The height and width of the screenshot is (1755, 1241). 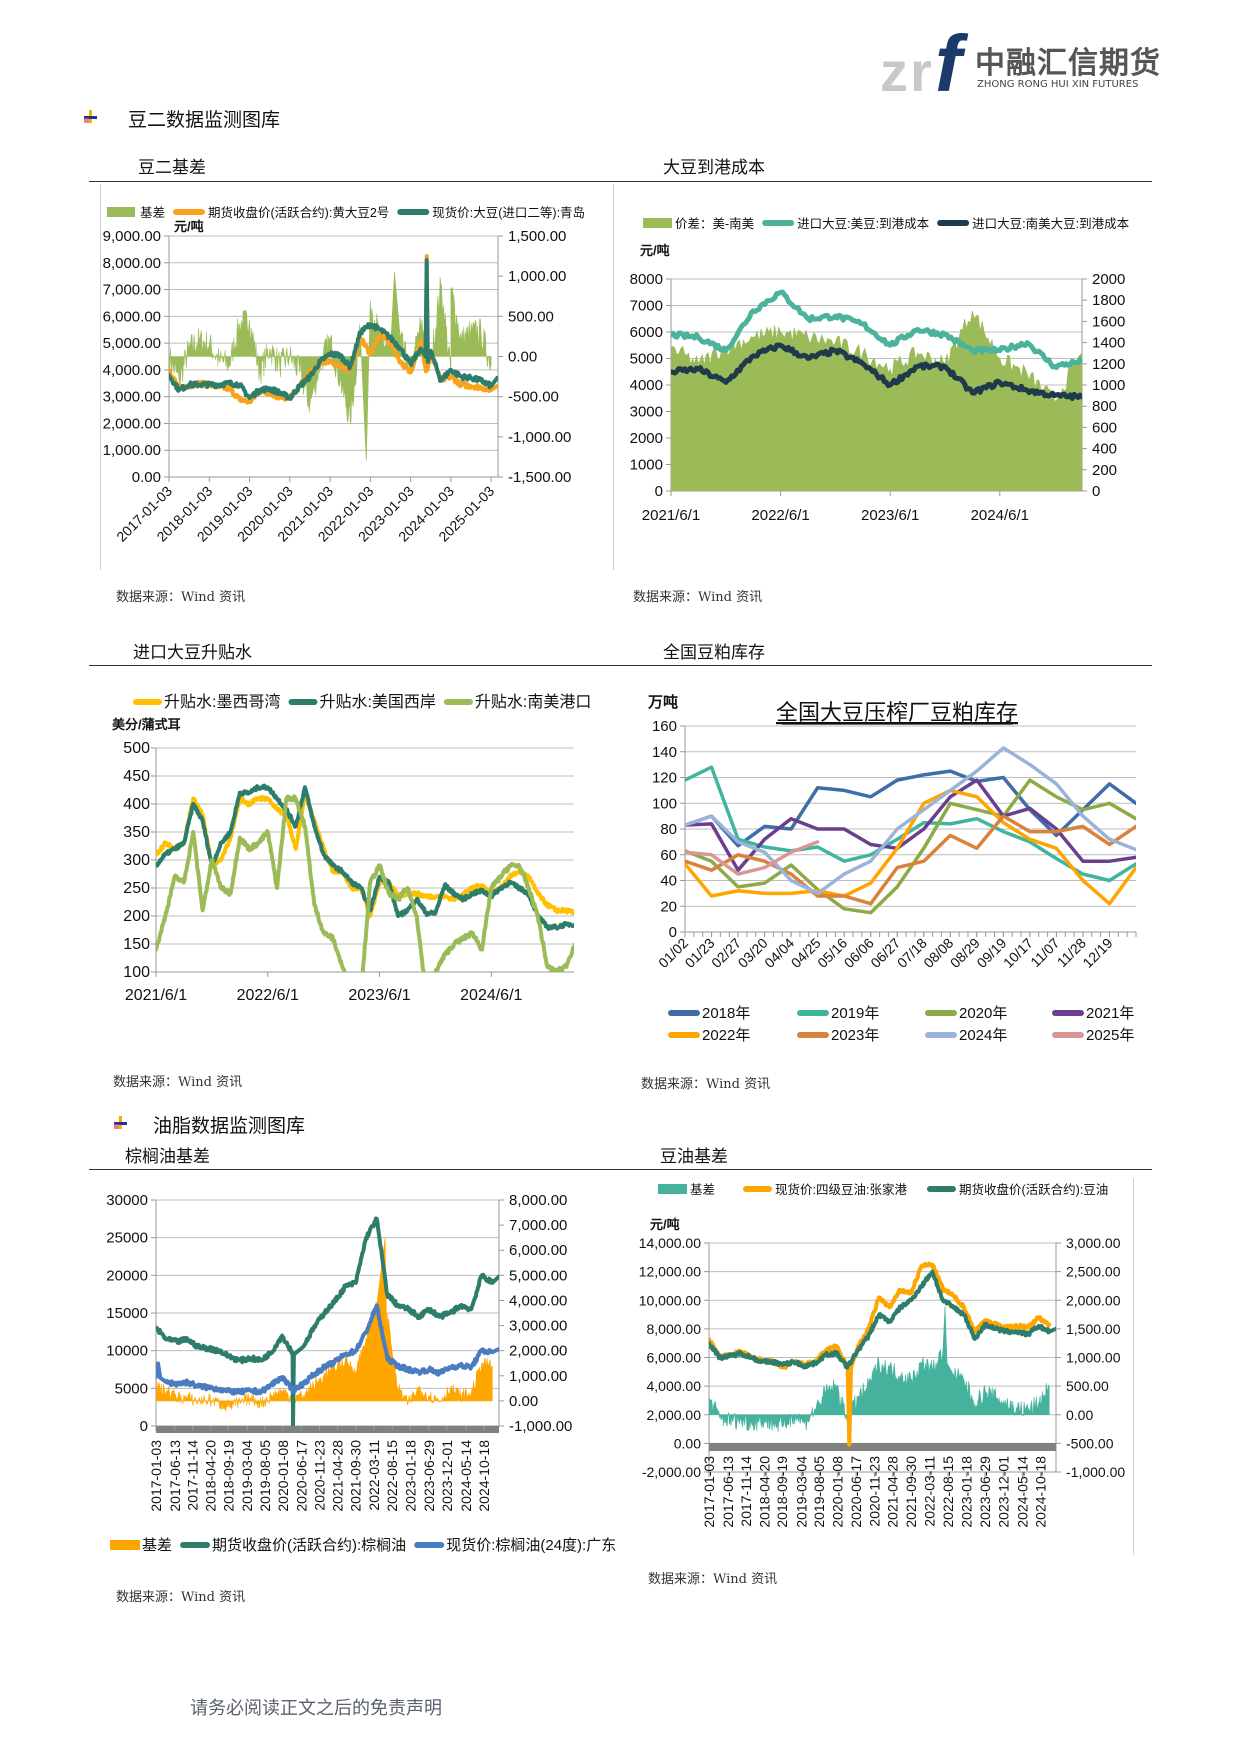 What do you see at coordinates (131, 1388) in the screenshot?
I see `y-tick-label: 5000` at bounding box center [131, 1388].